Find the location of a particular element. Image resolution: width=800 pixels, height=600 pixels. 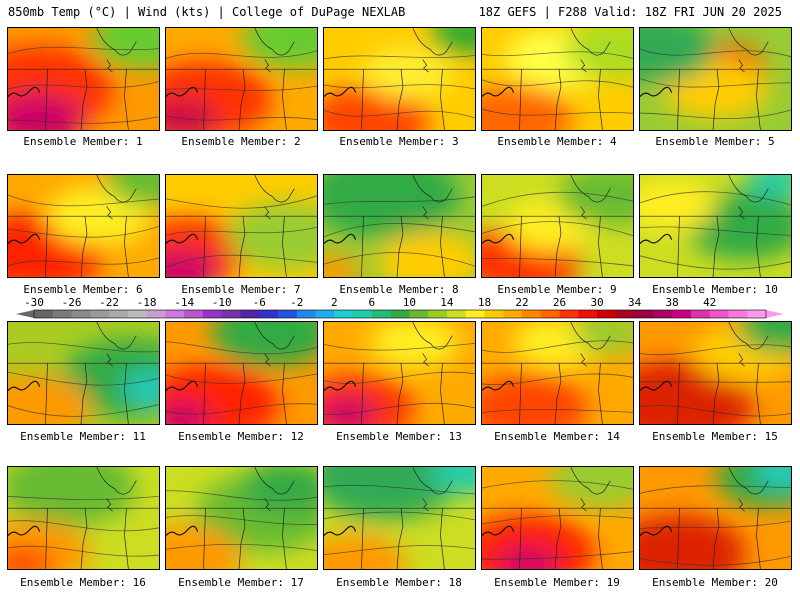

ensemble-member-label: Ensemble Member: 13 is located at coordinates (399, 436).